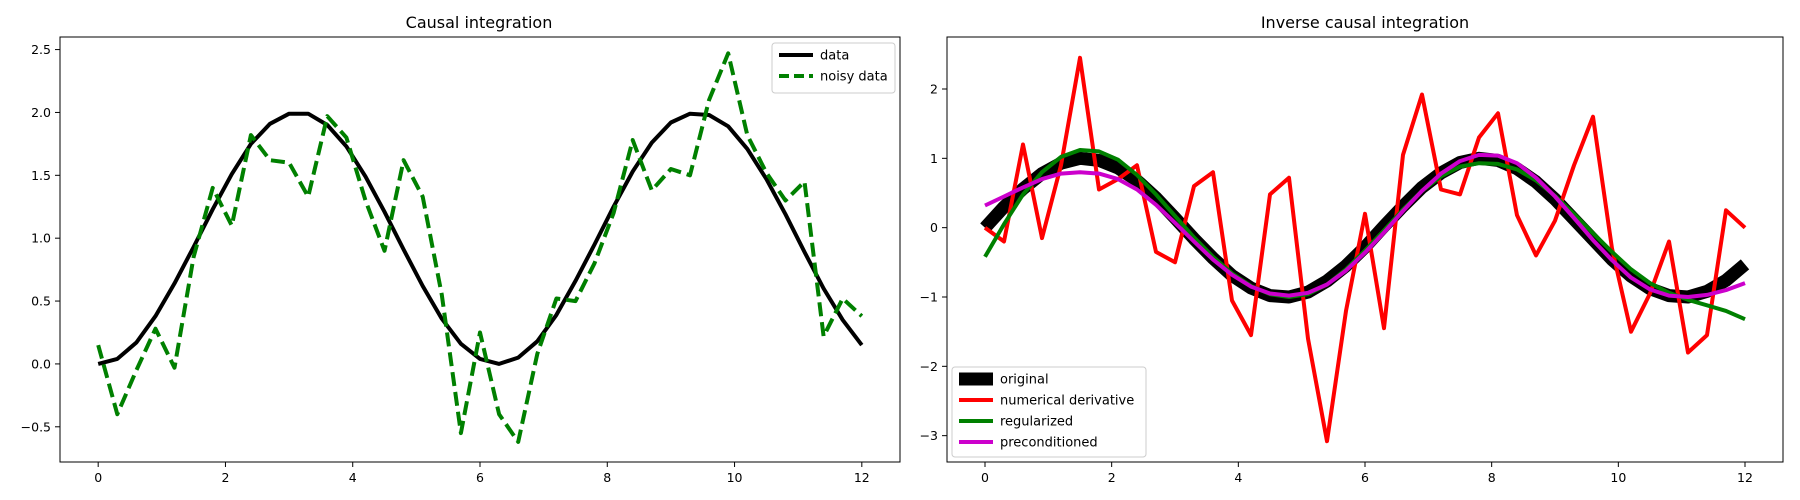 This screenshot has width=1800, height=500. What do you see at coordinates (41, 301) in the screenshot?
I see `y-tick-label: 0.5` at bounding box center [41, 301].